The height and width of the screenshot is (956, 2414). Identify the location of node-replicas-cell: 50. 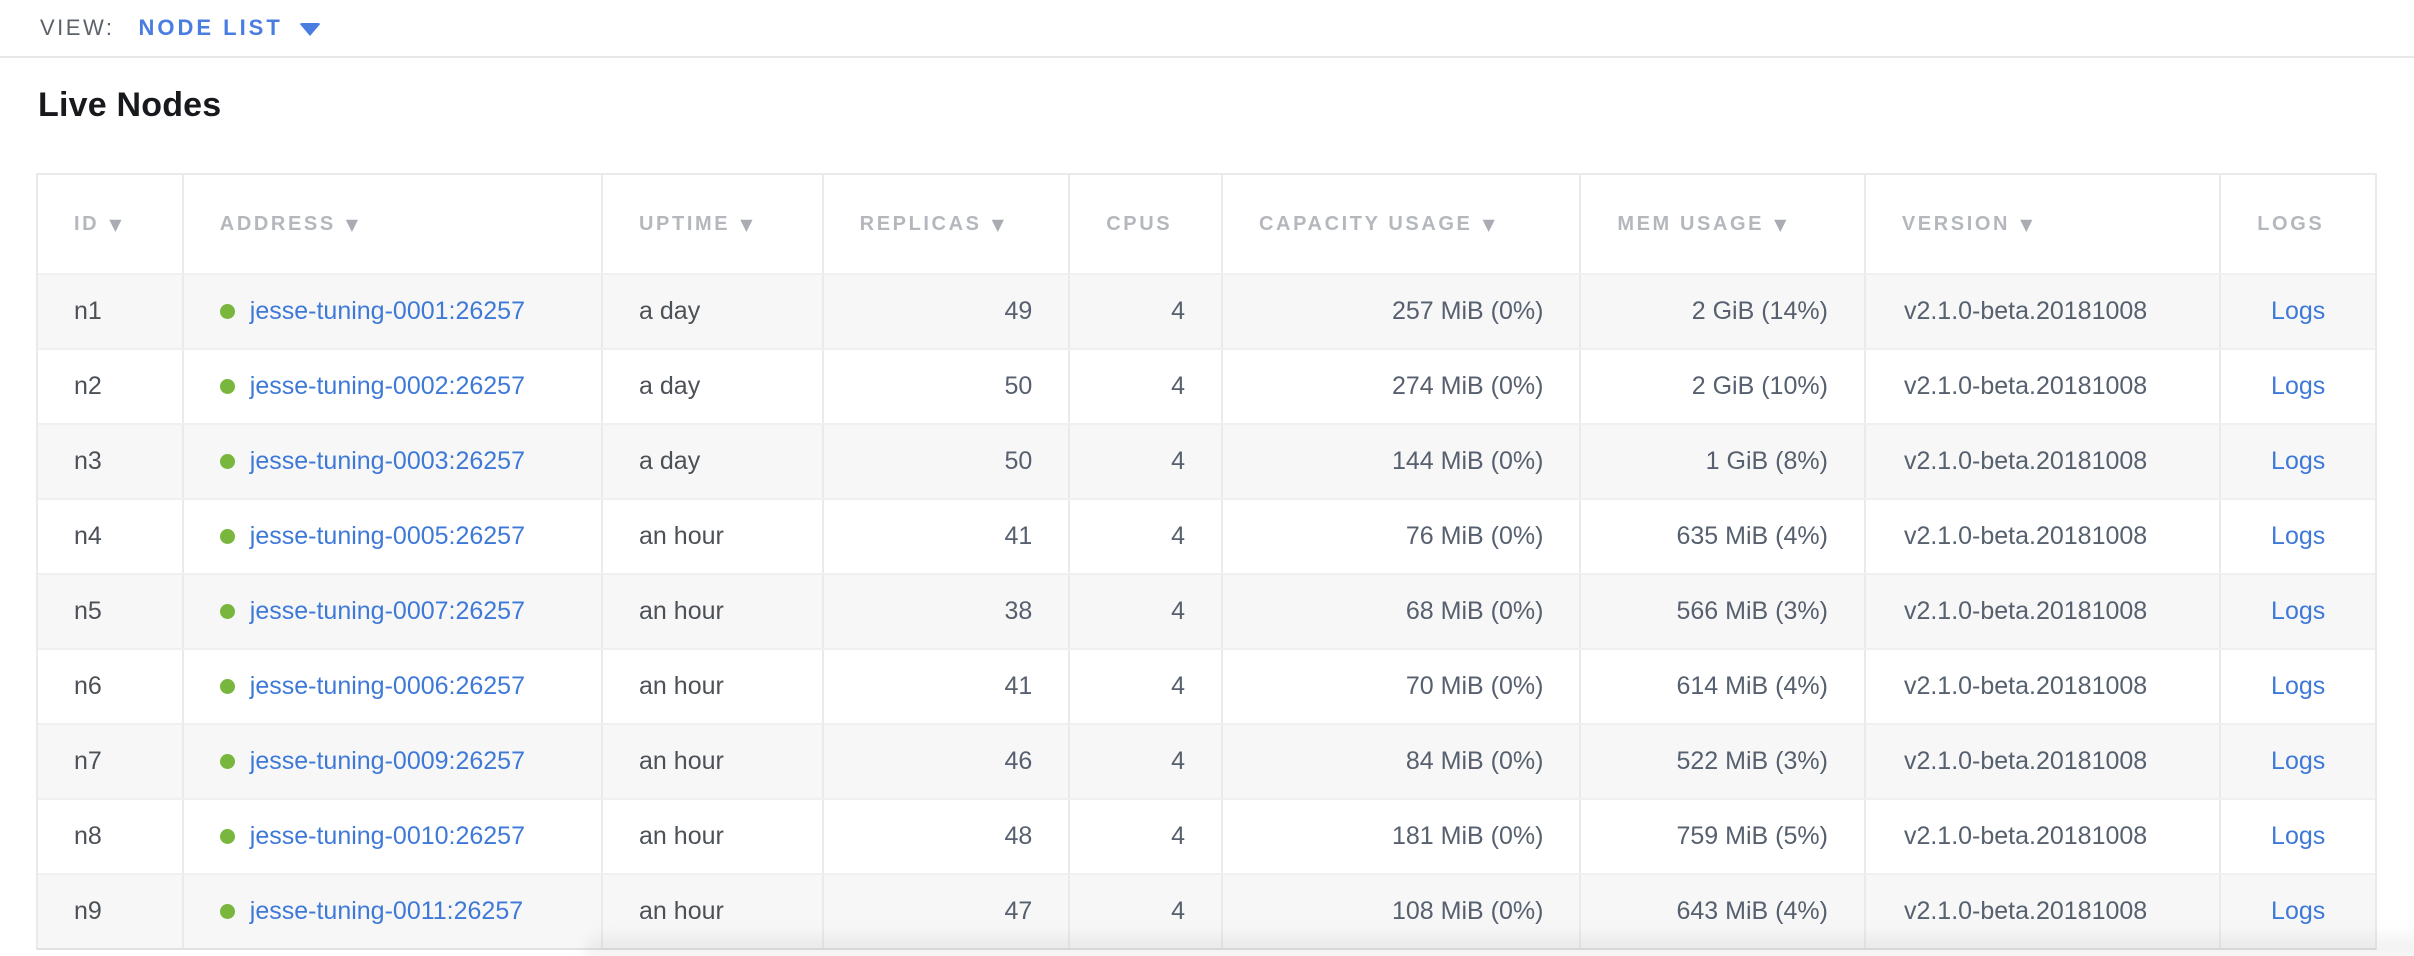
(947, 461).